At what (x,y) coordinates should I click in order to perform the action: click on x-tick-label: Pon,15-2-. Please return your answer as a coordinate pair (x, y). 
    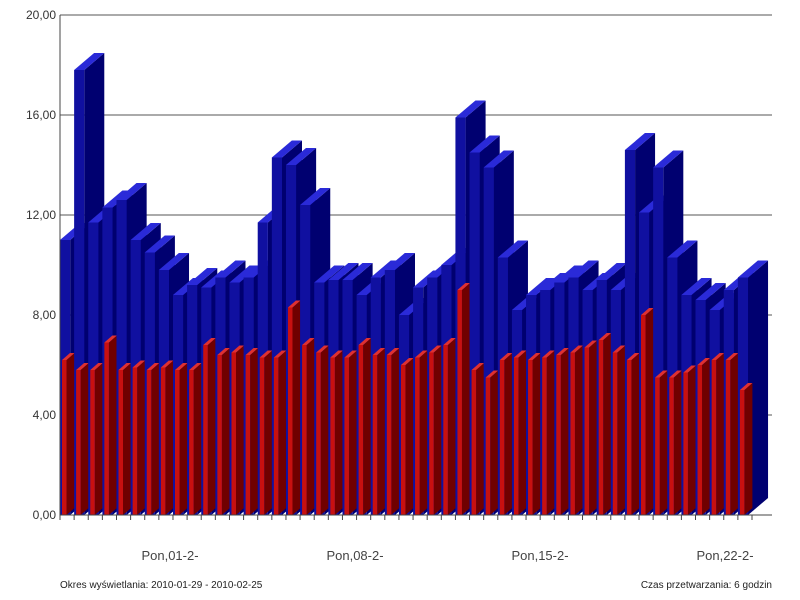
    Looking at the image, I should click on (539, 555).